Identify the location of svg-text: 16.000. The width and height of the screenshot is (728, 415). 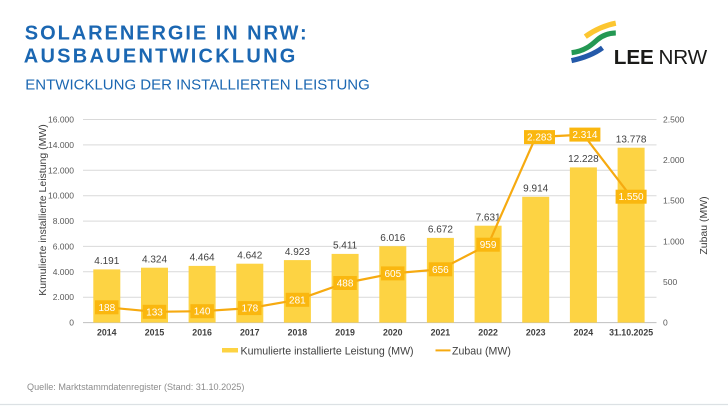
(61, 120).